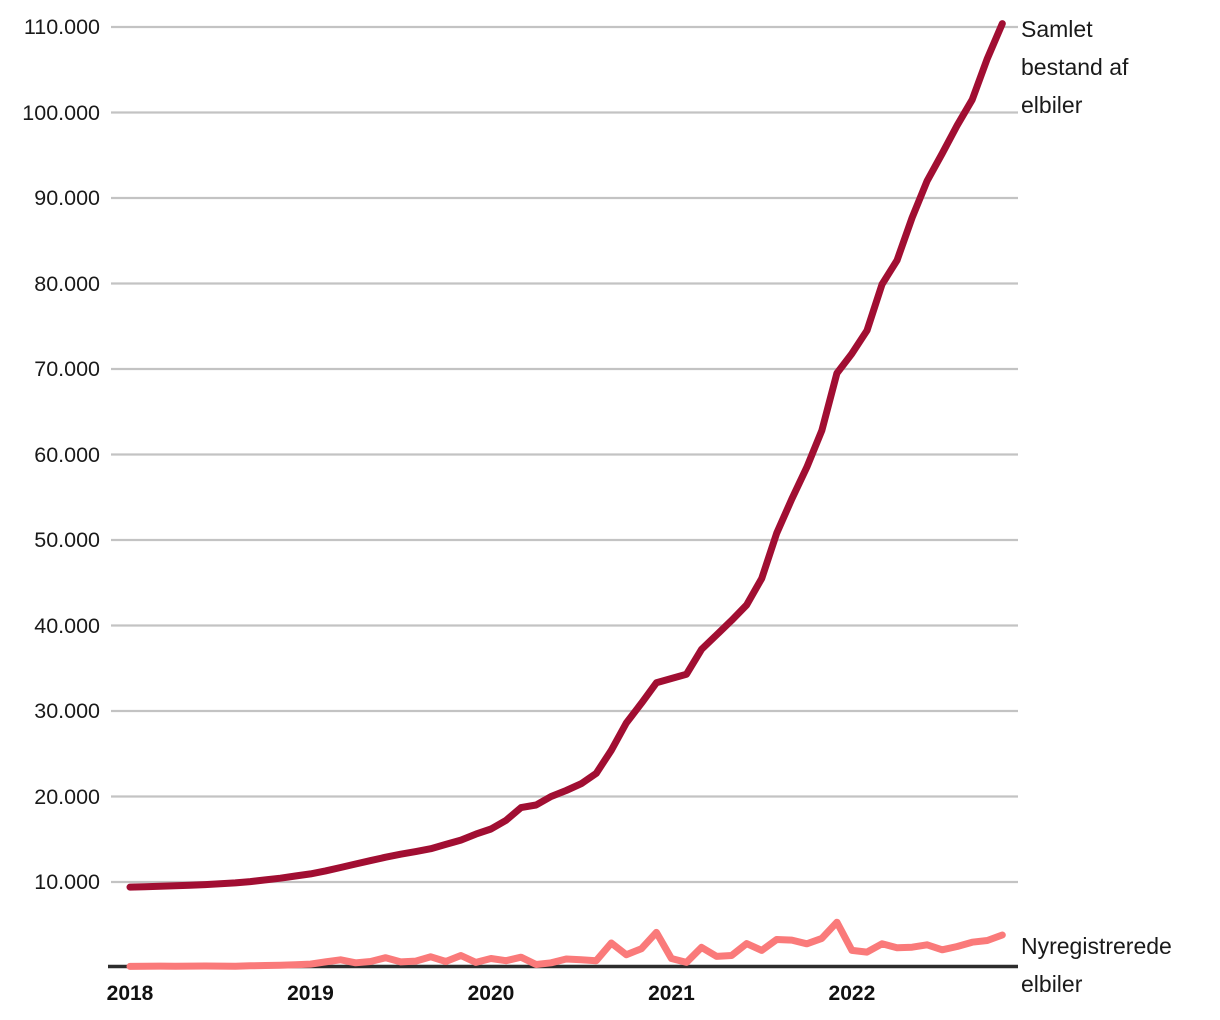 The image size is (1220, 1020). I want to click on y-tick-label: 20.000, so click(67, 796).